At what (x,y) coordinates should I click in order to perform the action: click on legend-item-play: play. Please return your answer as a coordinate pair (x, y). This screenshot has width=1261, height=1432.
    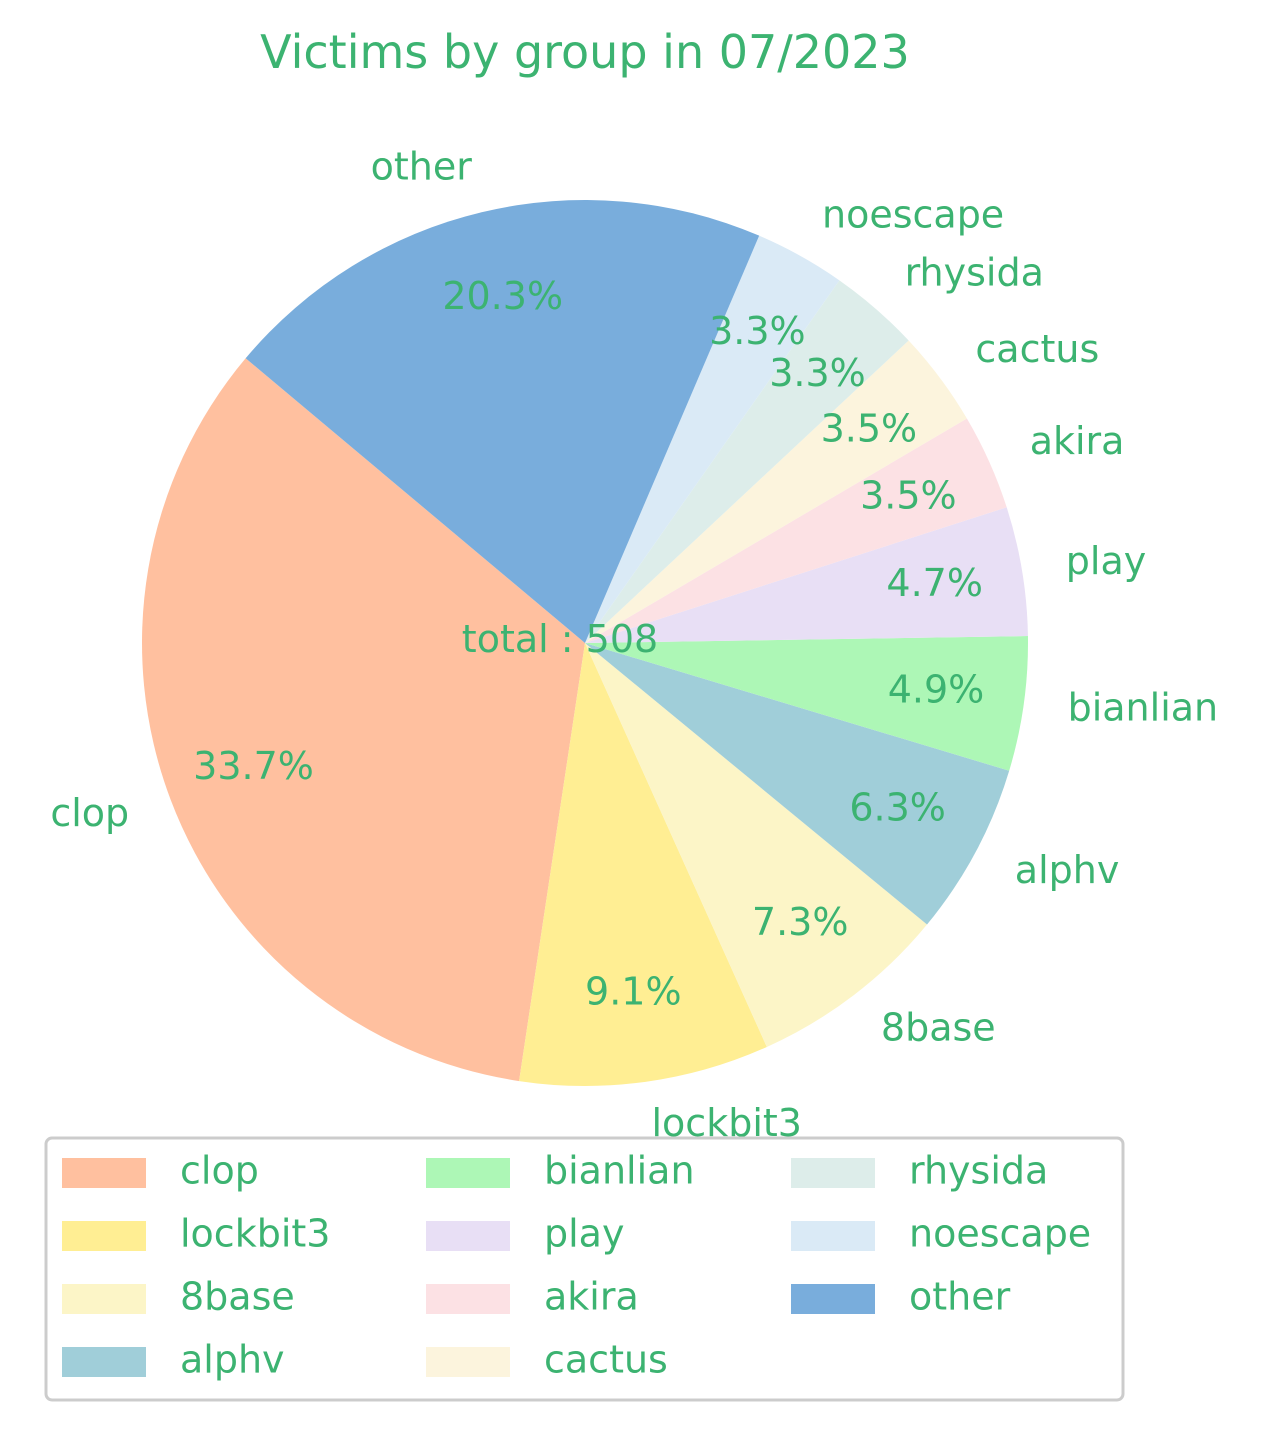
    Looking at the image, I should click on (525, 1234).